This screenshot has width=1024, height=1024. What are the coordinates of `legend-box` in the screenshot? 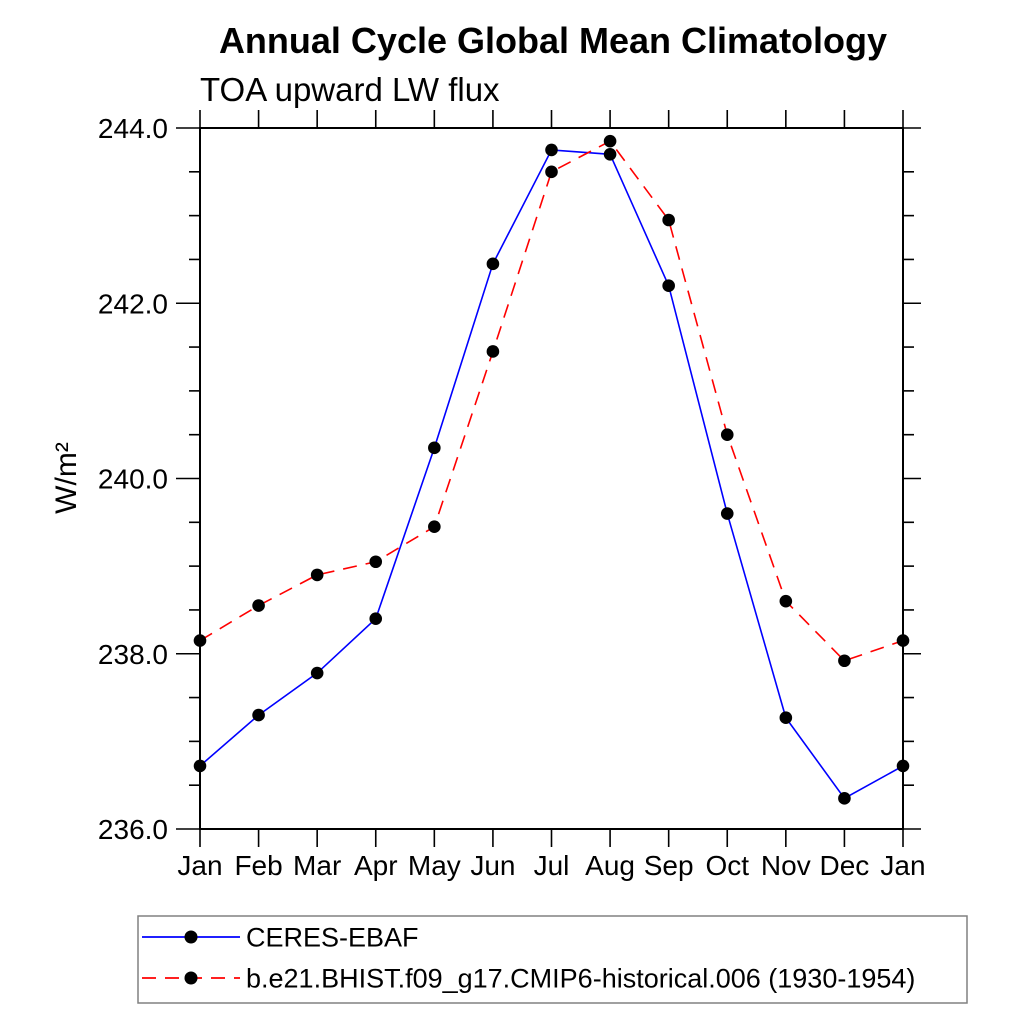 It's located at (552, 959).